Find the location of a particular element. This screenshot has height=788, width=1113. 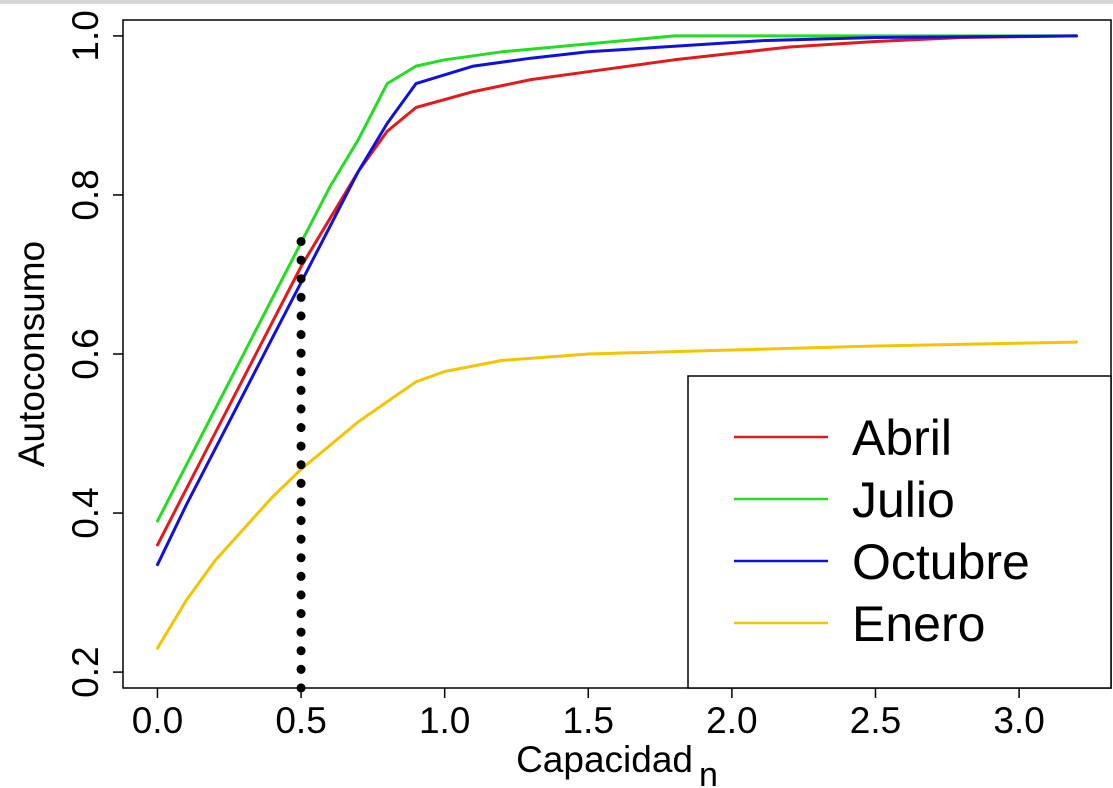

x-tick-label: 1.0 is located at coordinates (444, 720).